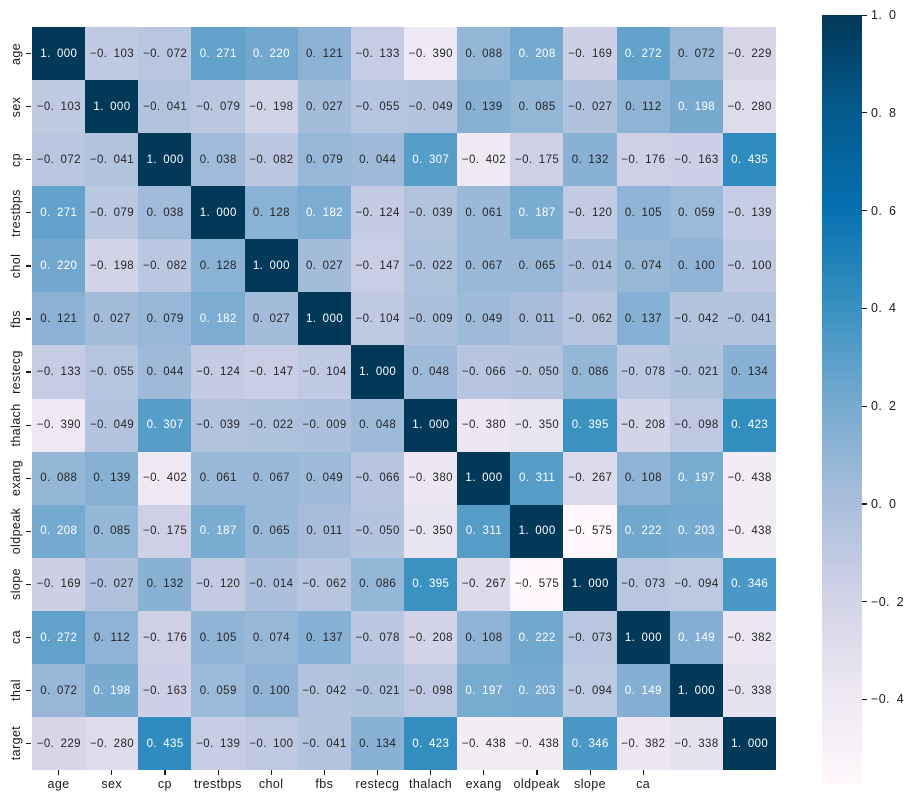 The height and width of the screenshot is (803, 908). I want to click on heatmap-cell: −0. 198, so click(112, 266).